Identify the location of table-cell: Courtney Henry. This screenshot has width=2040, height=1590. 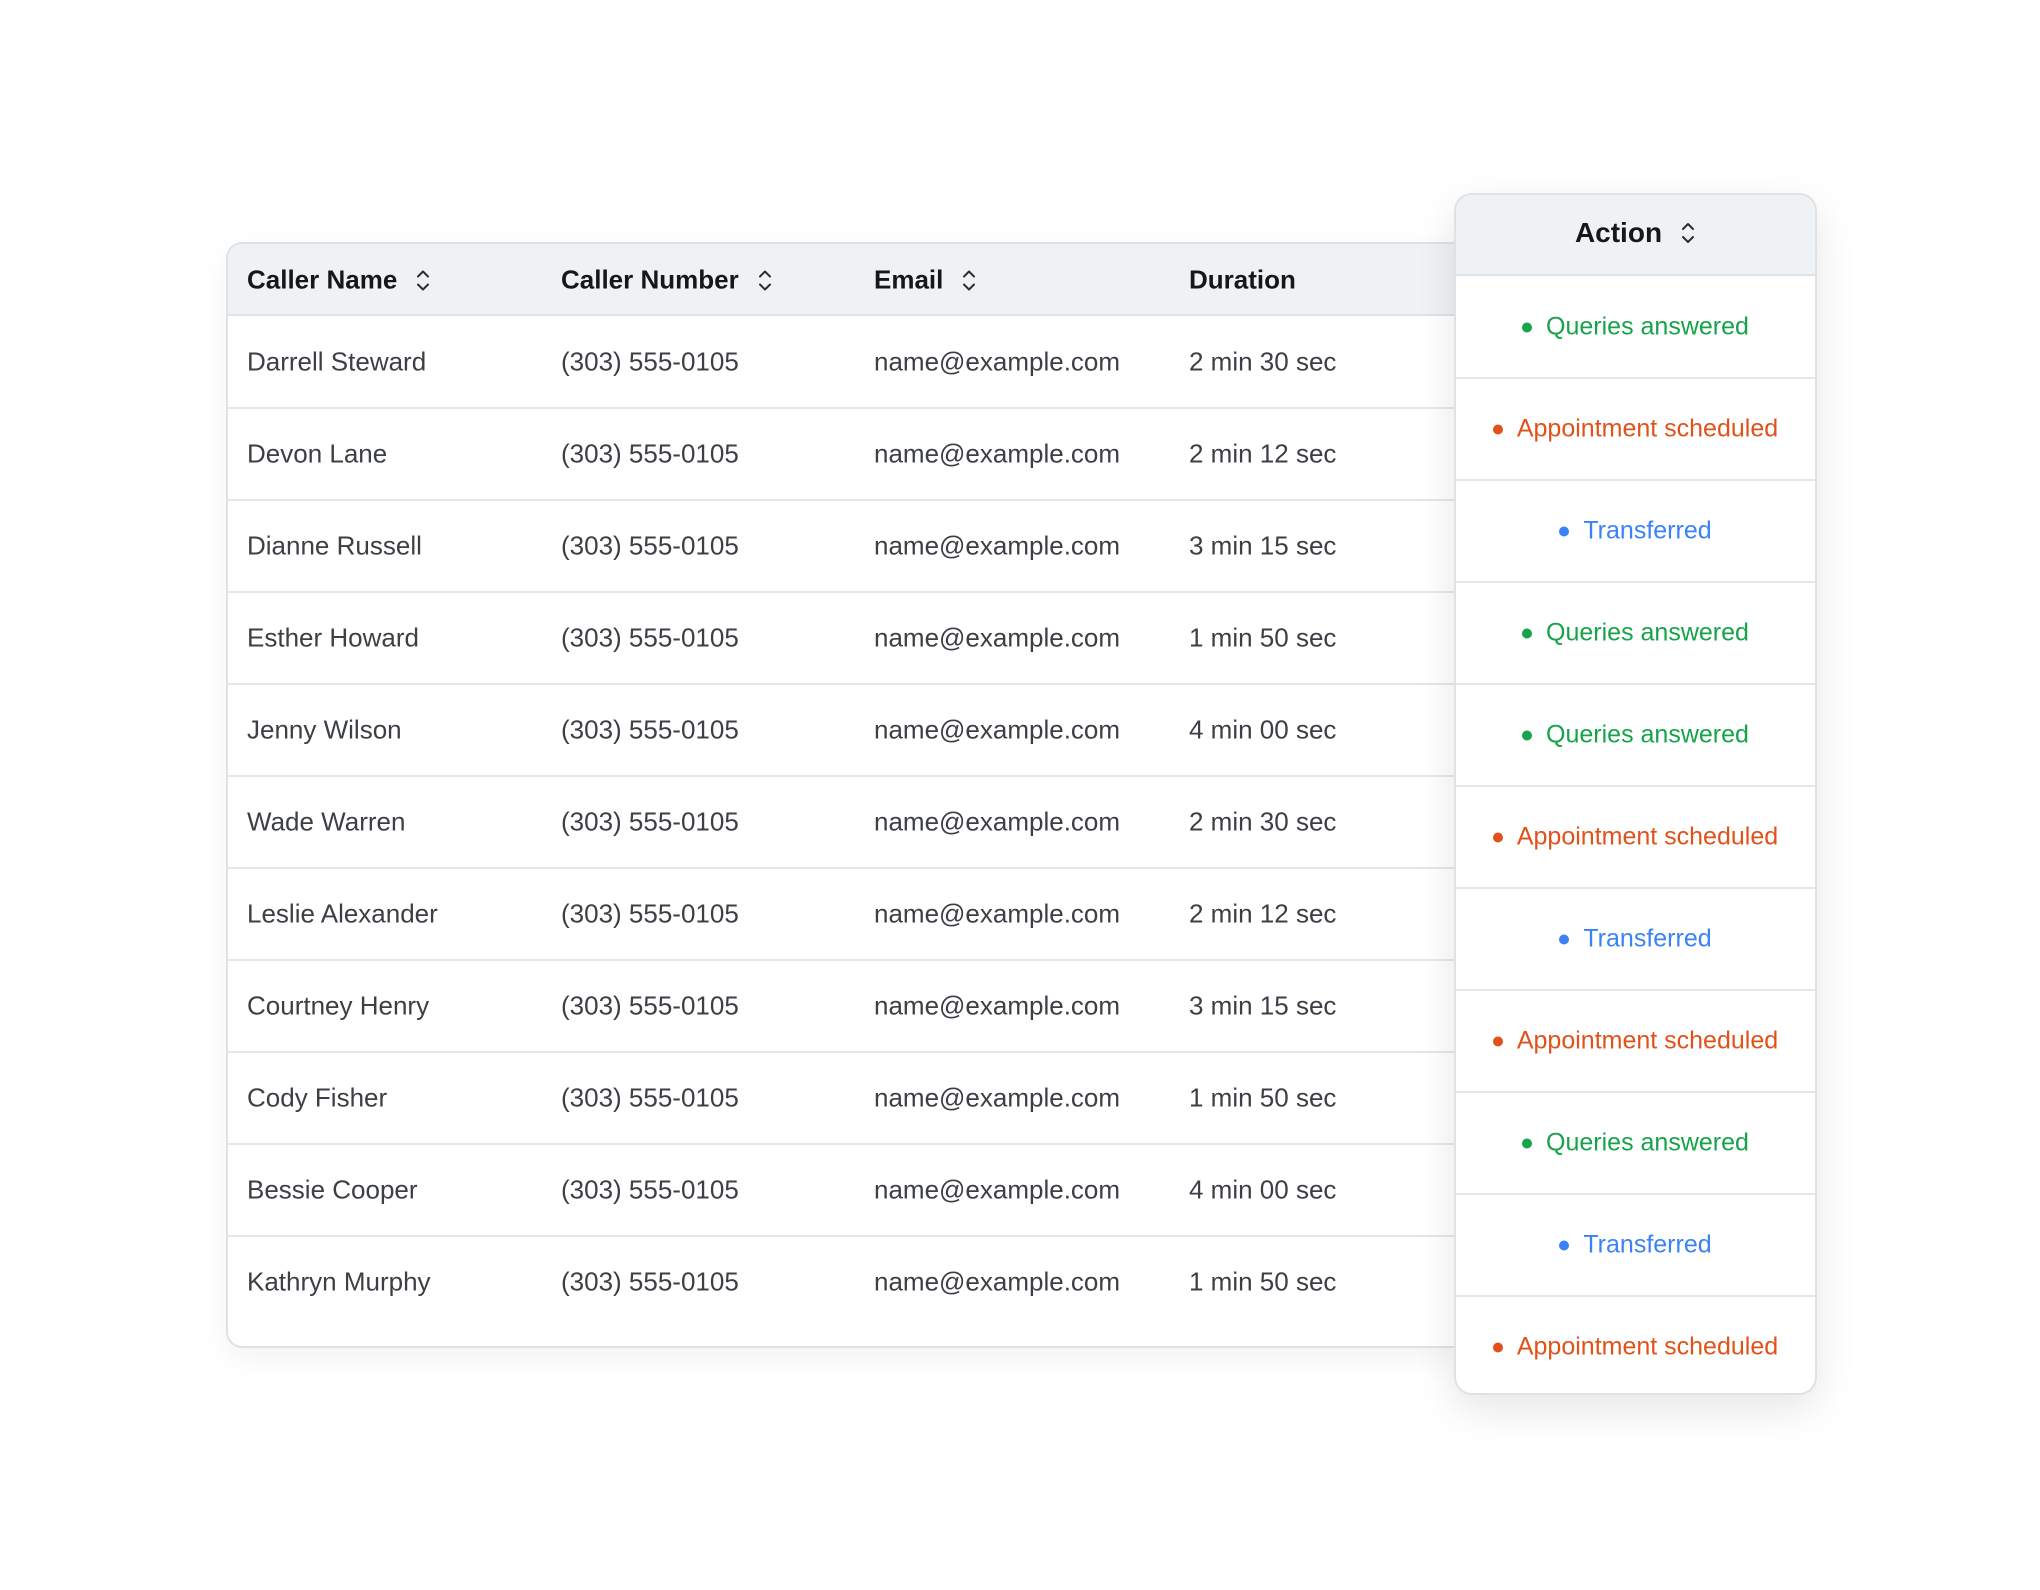
(338, 1005).